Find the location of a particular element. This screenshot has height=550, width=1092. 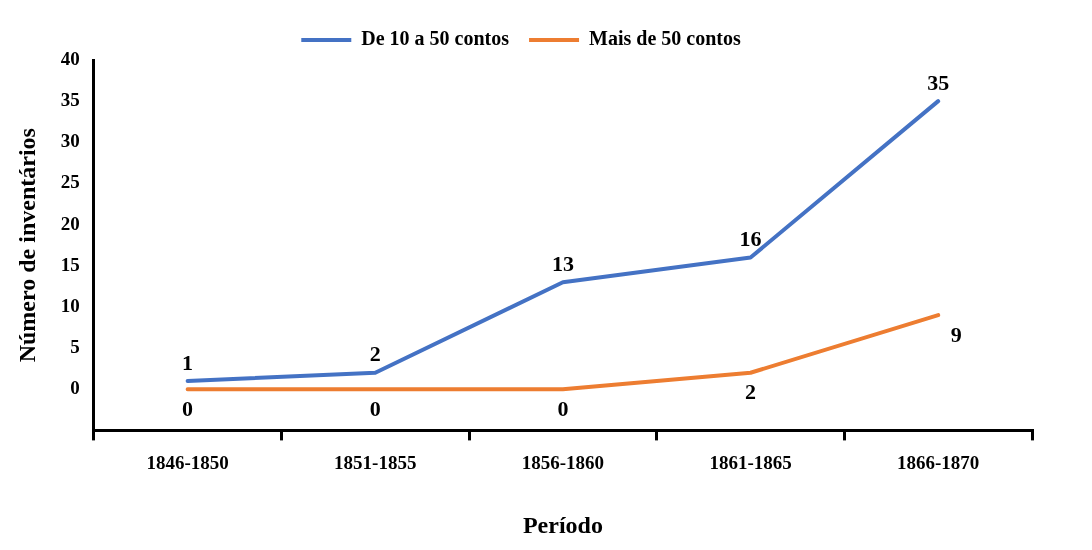

y-tick-label: 0 is located at coordinates (75, 388).